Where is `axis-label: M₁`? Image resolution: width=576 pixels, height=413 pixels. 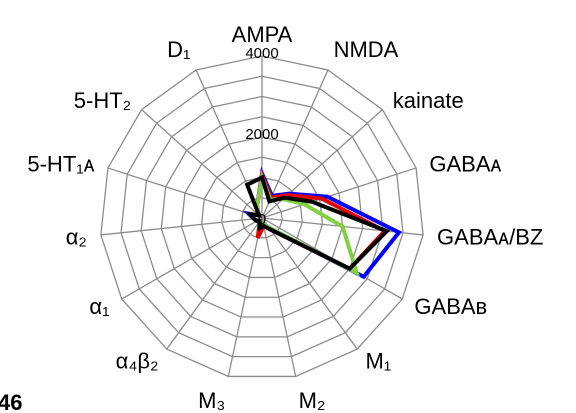 axis-label: M₁ is located at coordinates (378, 360).